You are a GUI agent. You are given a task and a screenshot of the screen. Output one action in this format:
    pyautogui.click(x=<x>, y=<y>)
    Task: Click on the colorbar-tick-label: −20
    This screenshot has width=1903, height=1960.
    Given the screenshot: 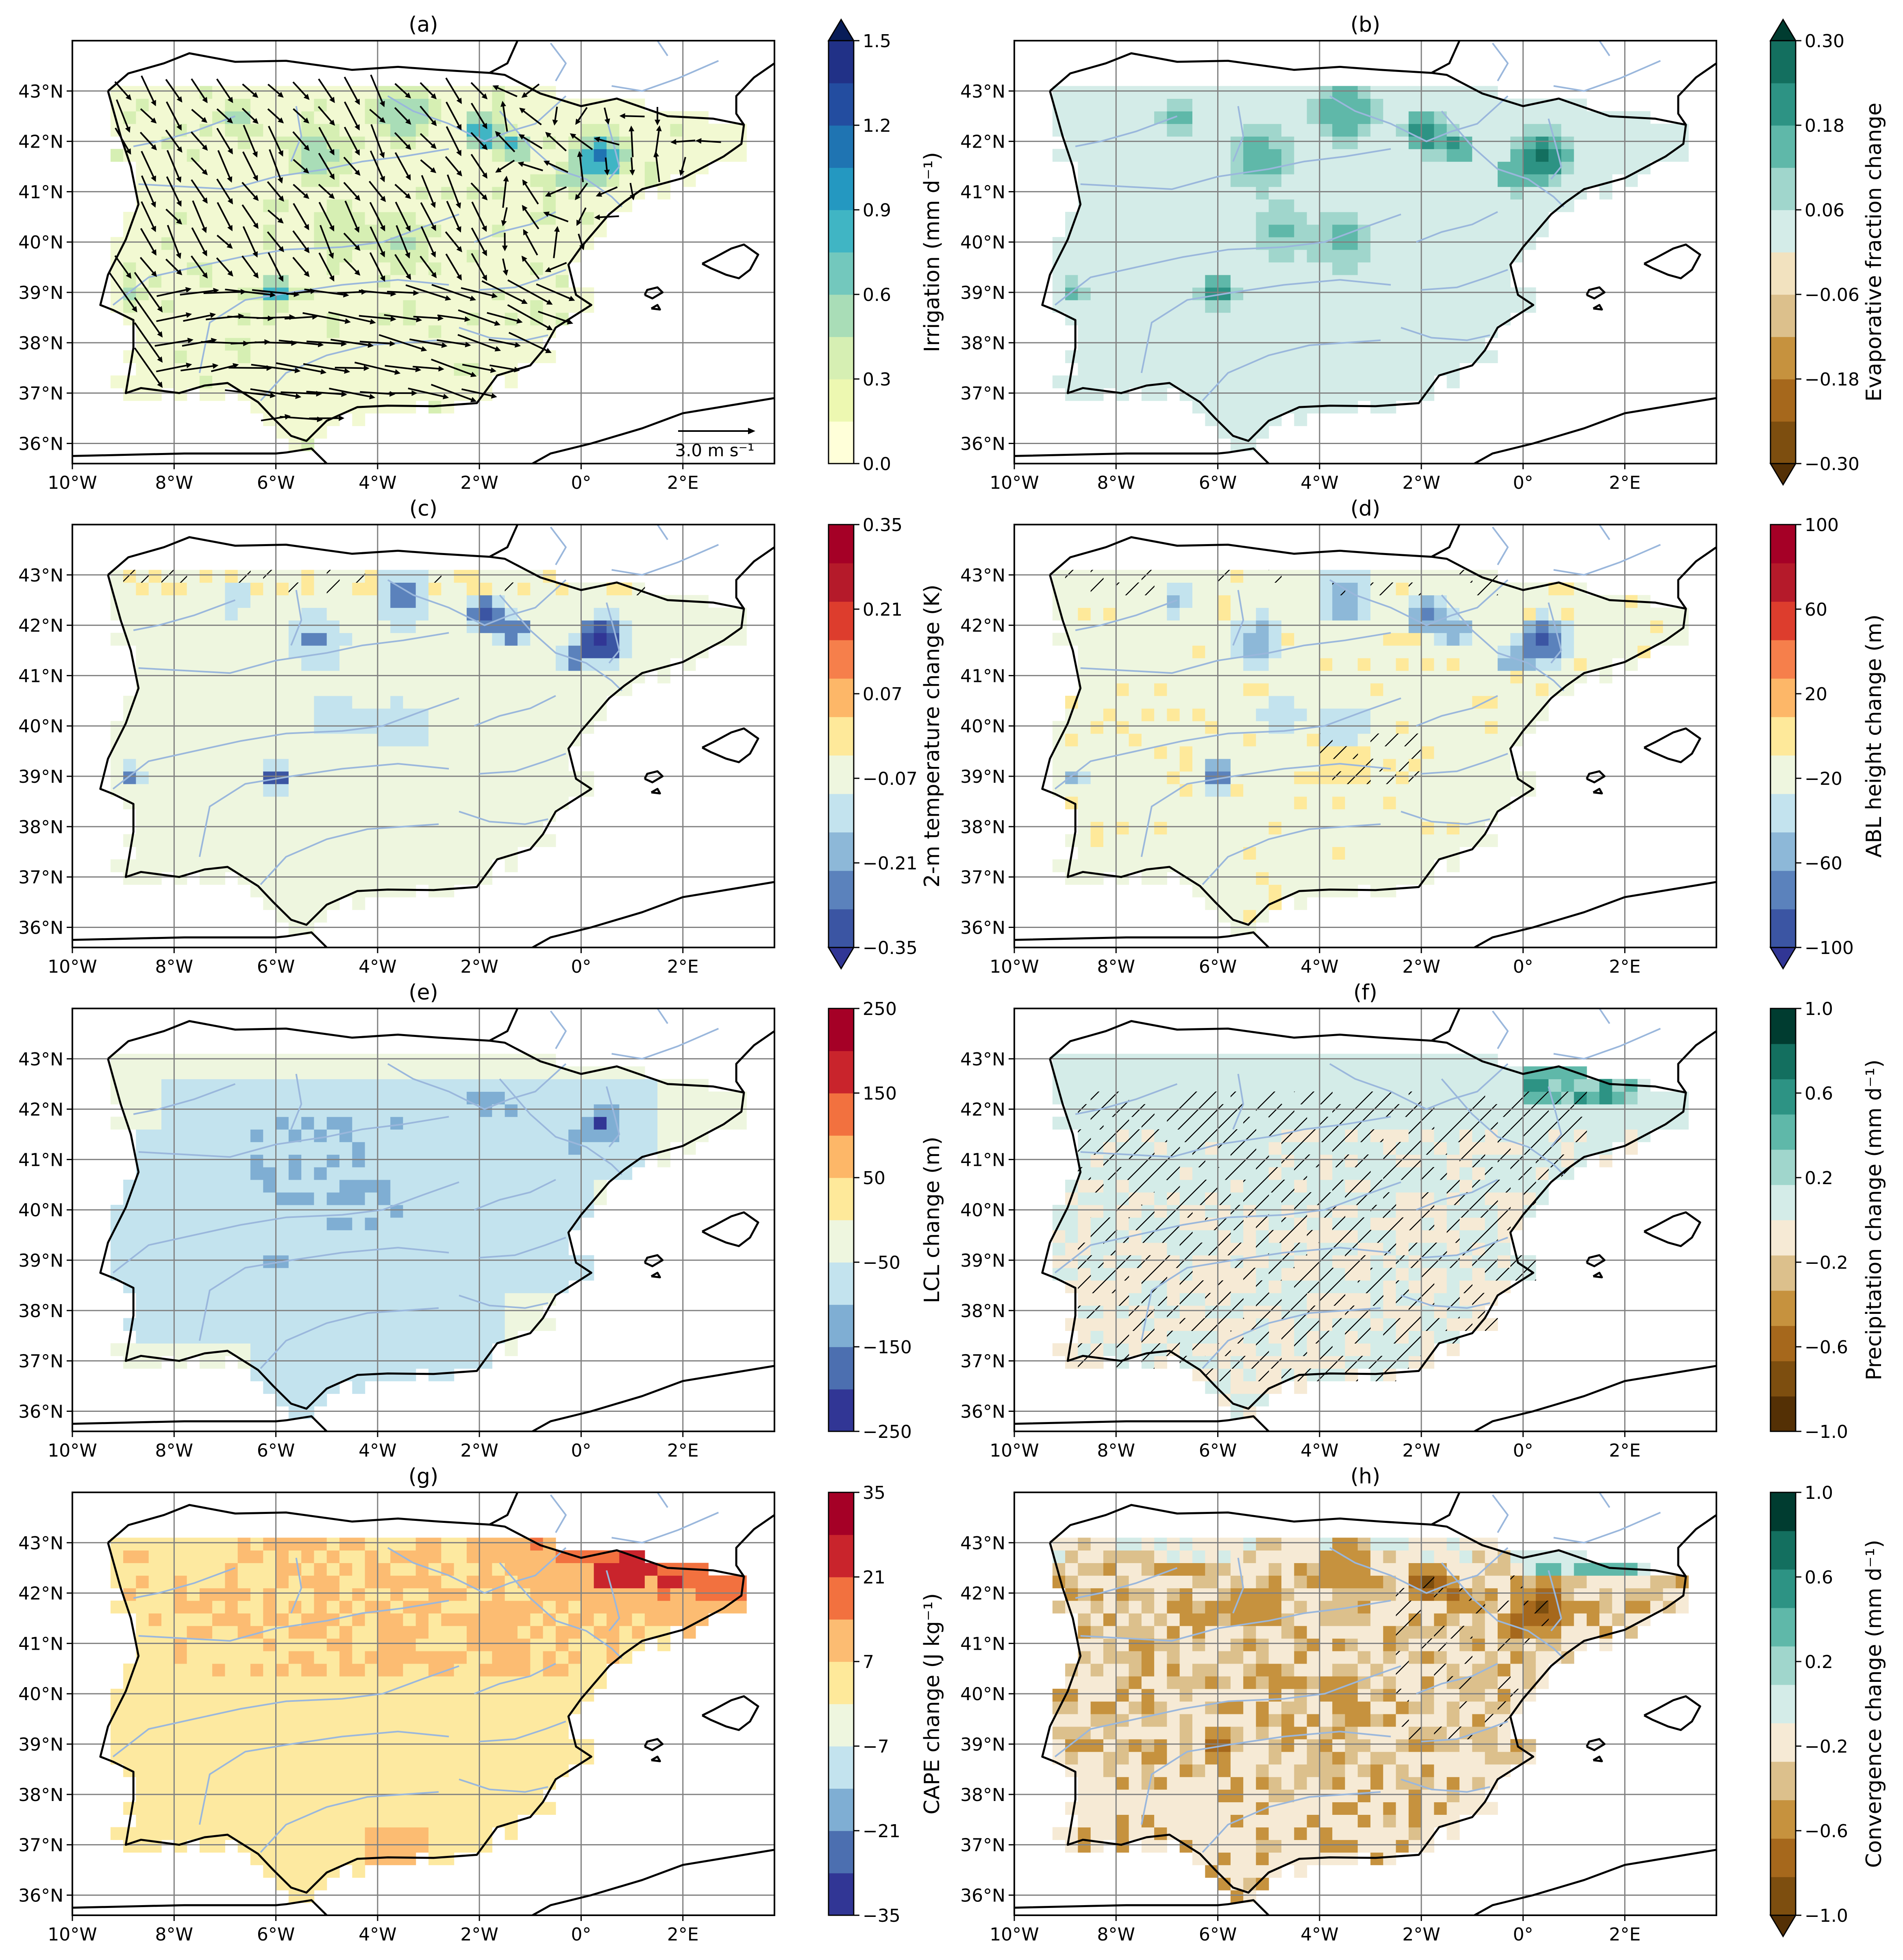 What is the action you would take?
    pyautogui.click(x=1823, y=779)
    